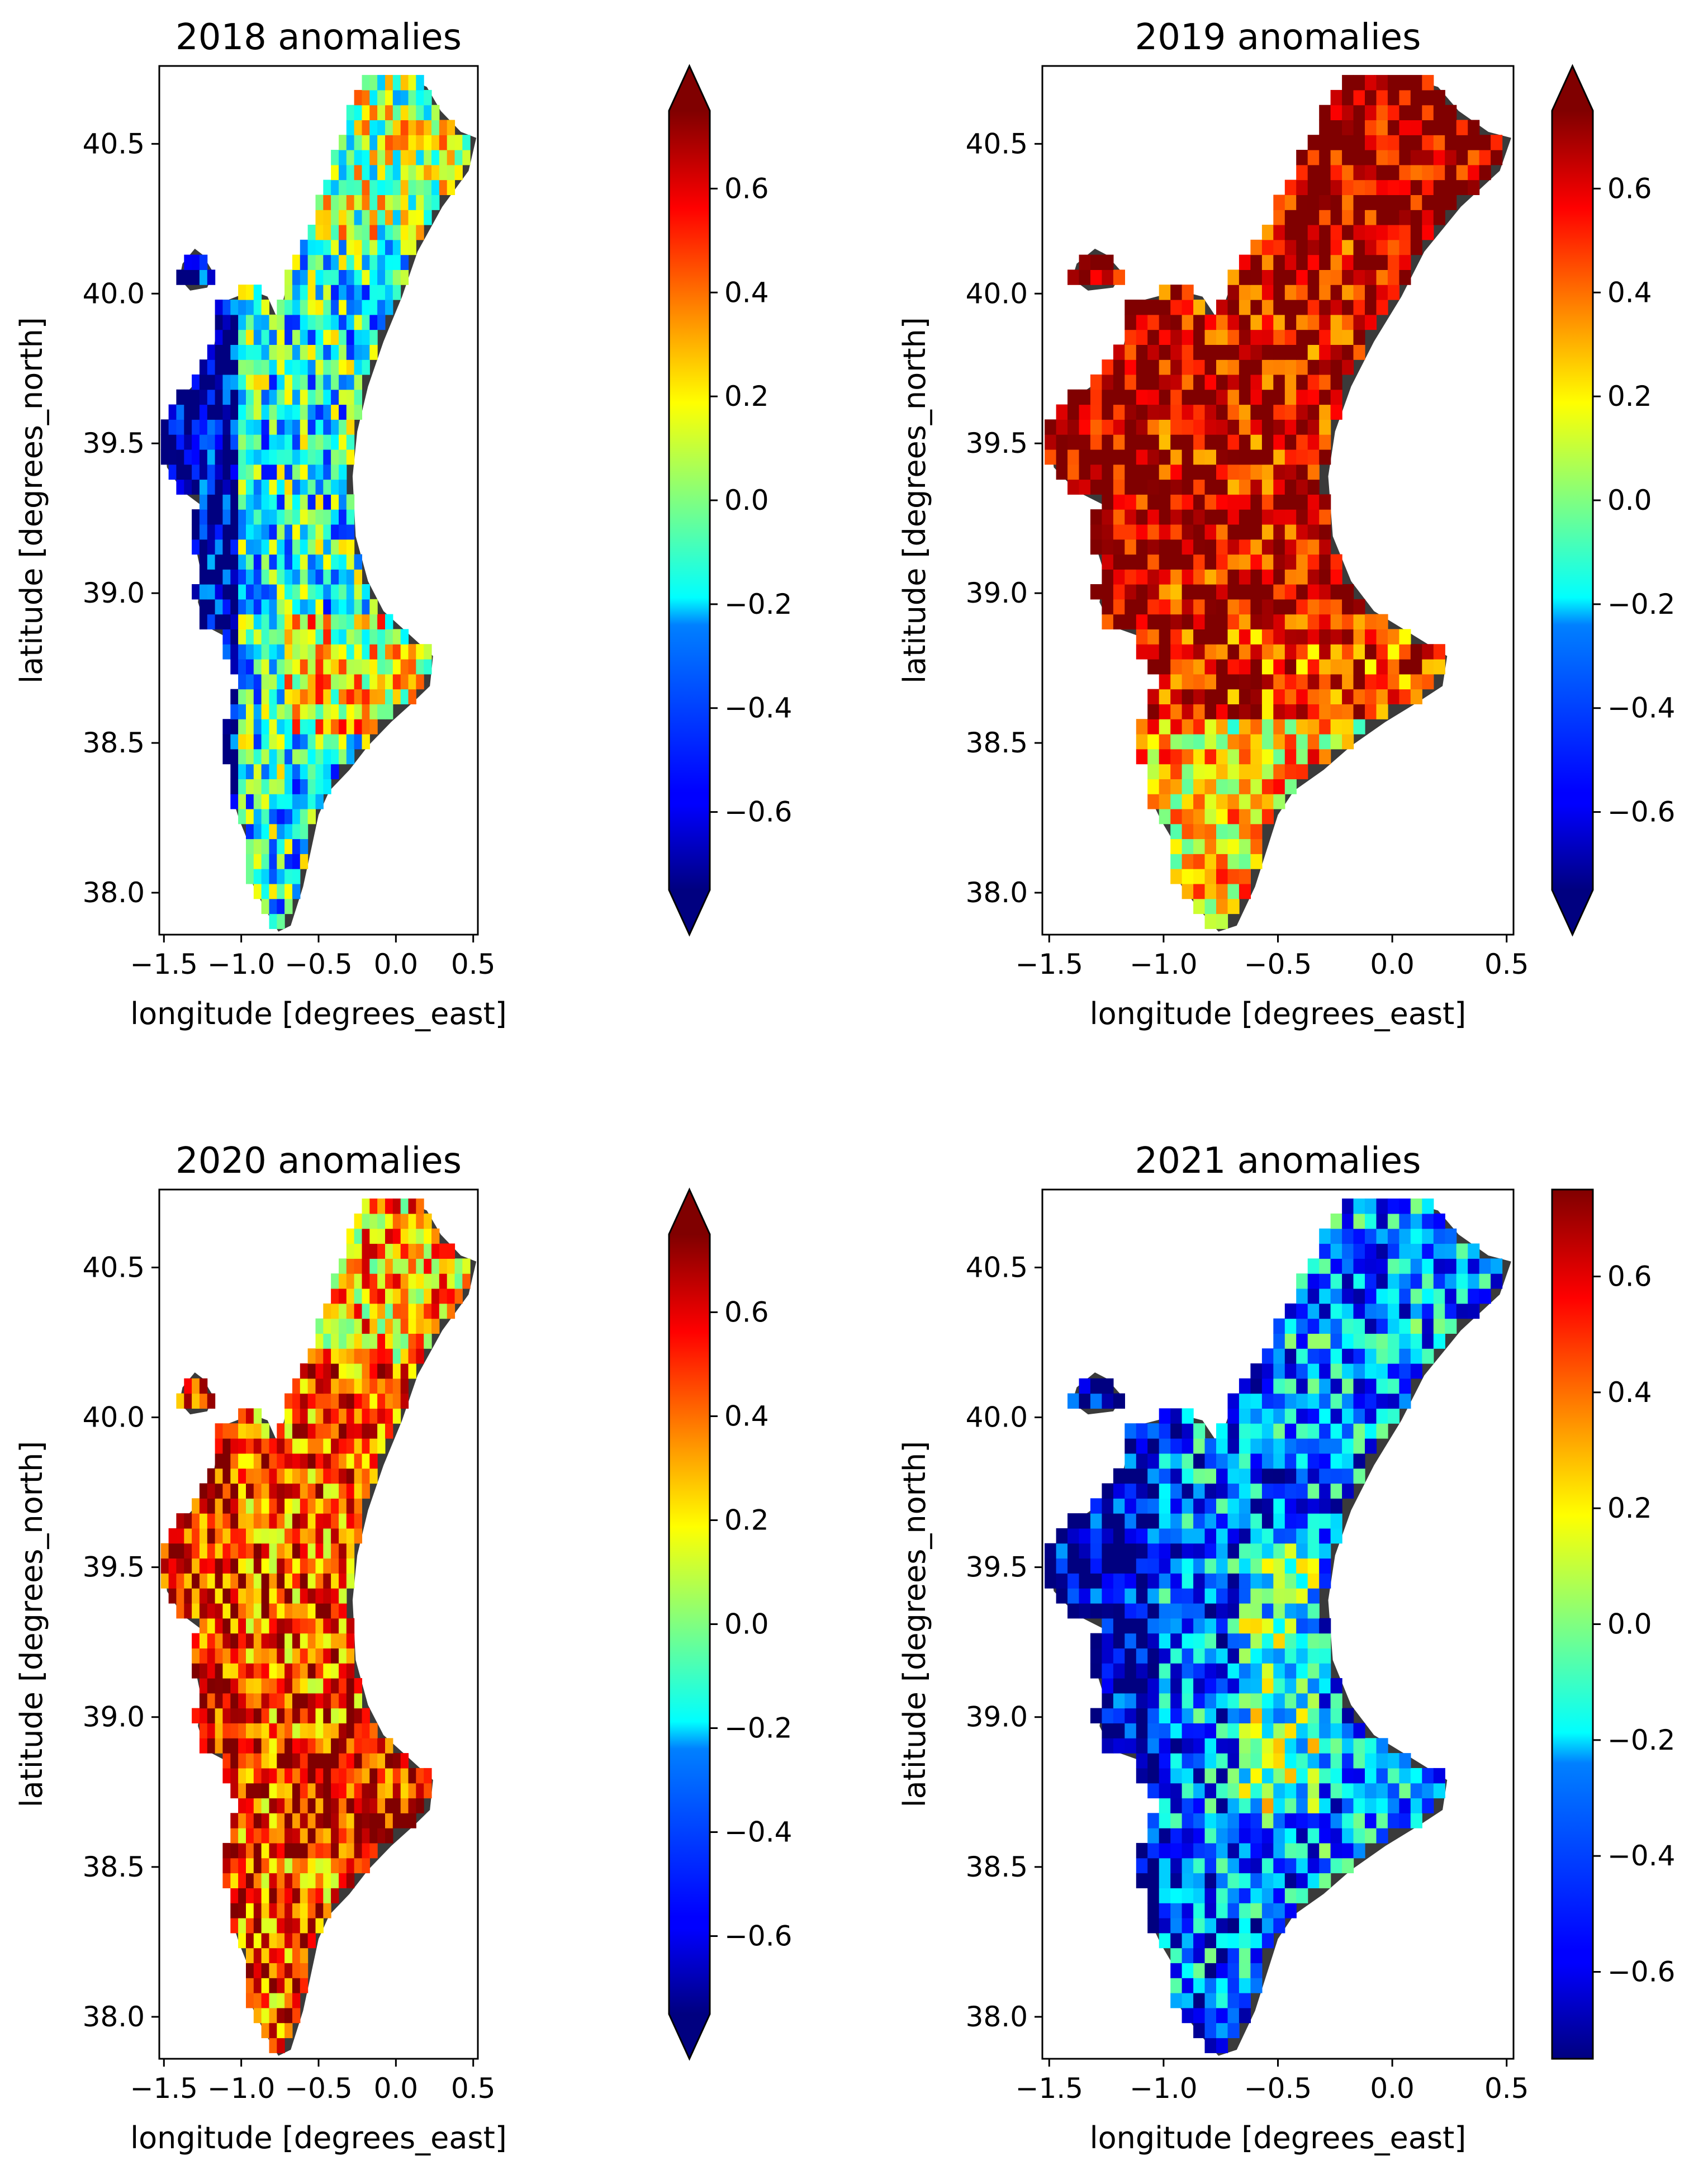  Describe the element at coordinates (114, 593) in the screenshot. I see `y-tick-label: 39.0` at that location.